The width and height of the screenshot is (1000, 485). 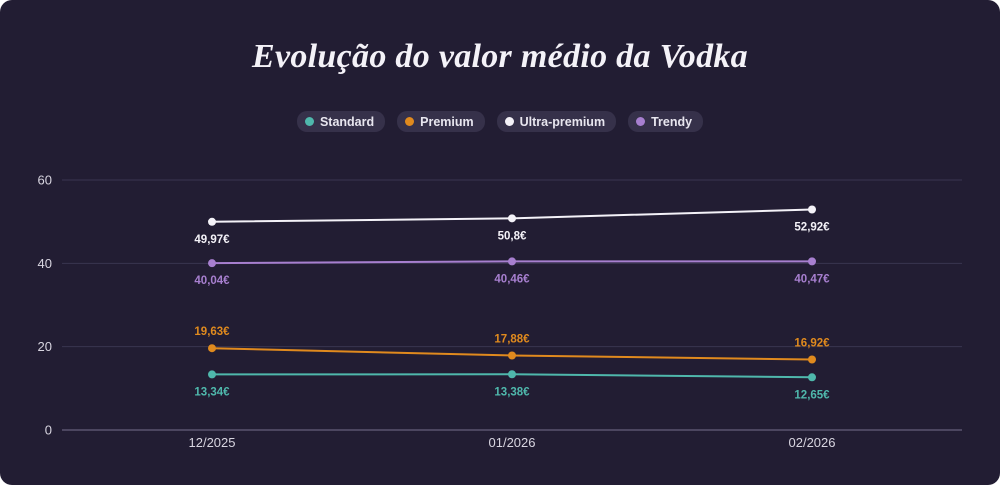 What do you see at coordinates (500, 56) in the screenshot?
I see `chart-title: Evolução do valor médio da Vodka` at bounding box center [500, 56].